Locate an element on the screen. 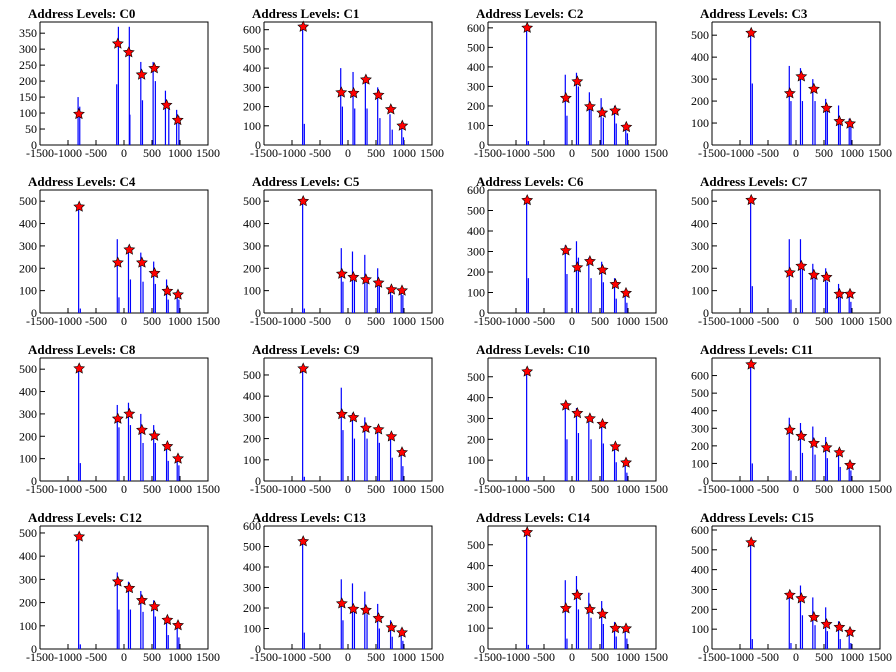 The width and height of the screenshot is (896, 672). y-tick-label: 400 is located at coordinates (476, 67).